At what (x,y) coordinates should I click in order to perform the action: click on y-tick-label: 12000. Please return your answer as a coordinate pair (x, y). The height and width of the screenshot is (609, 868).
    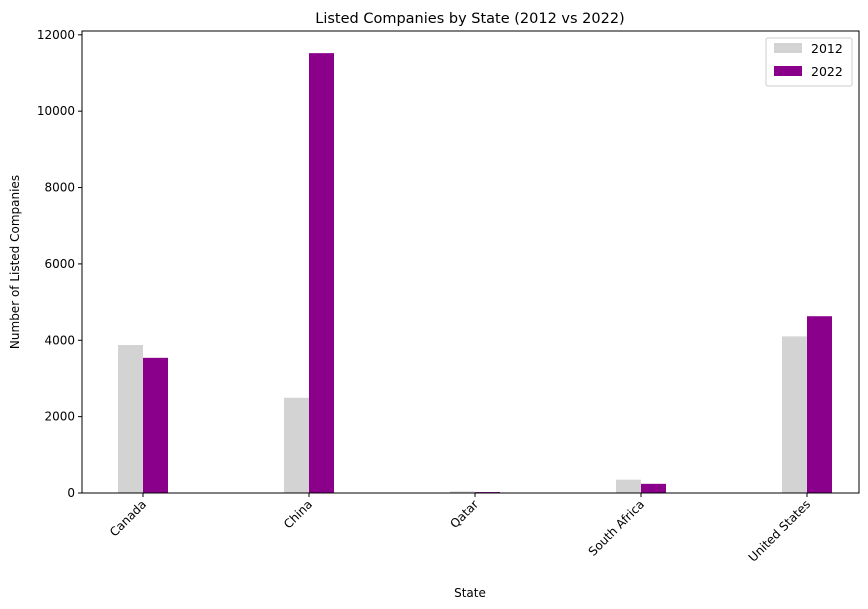
    Looking at the image, I should click on (56, 35).